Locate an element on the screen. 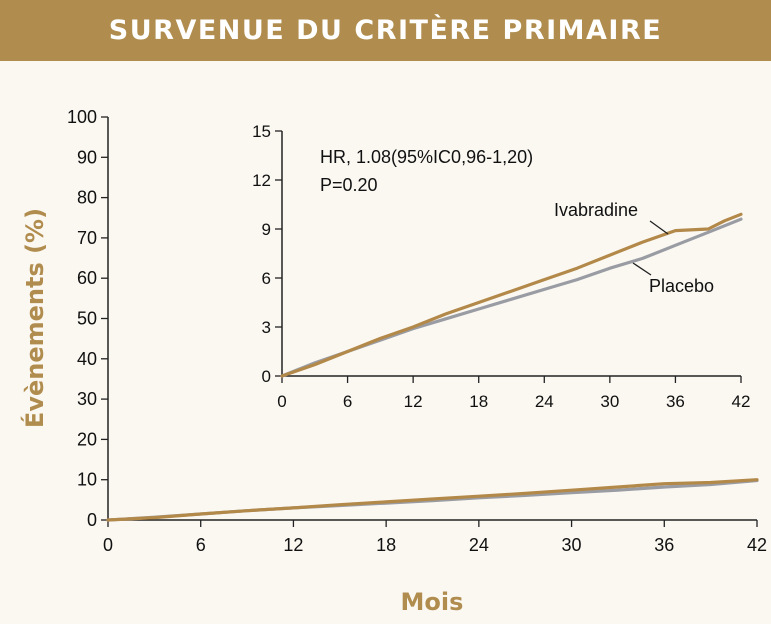 This screenshot has height=624, width=771. main-y-tick-label: 10 is located at coordinates (87, 480).